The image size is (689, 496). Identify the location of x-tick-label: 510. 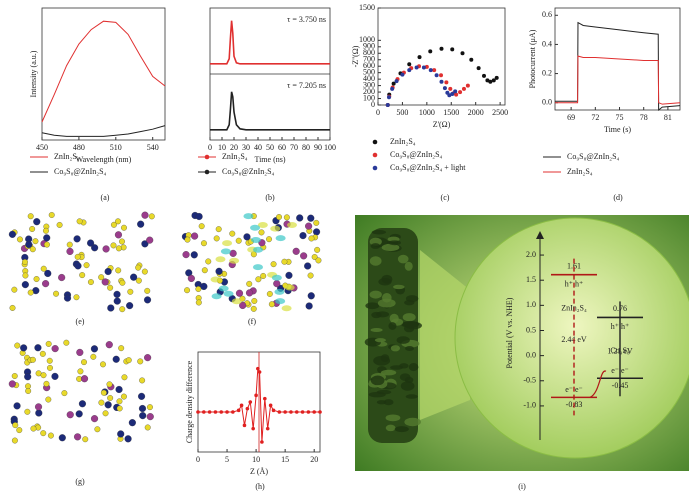
(116, 147).